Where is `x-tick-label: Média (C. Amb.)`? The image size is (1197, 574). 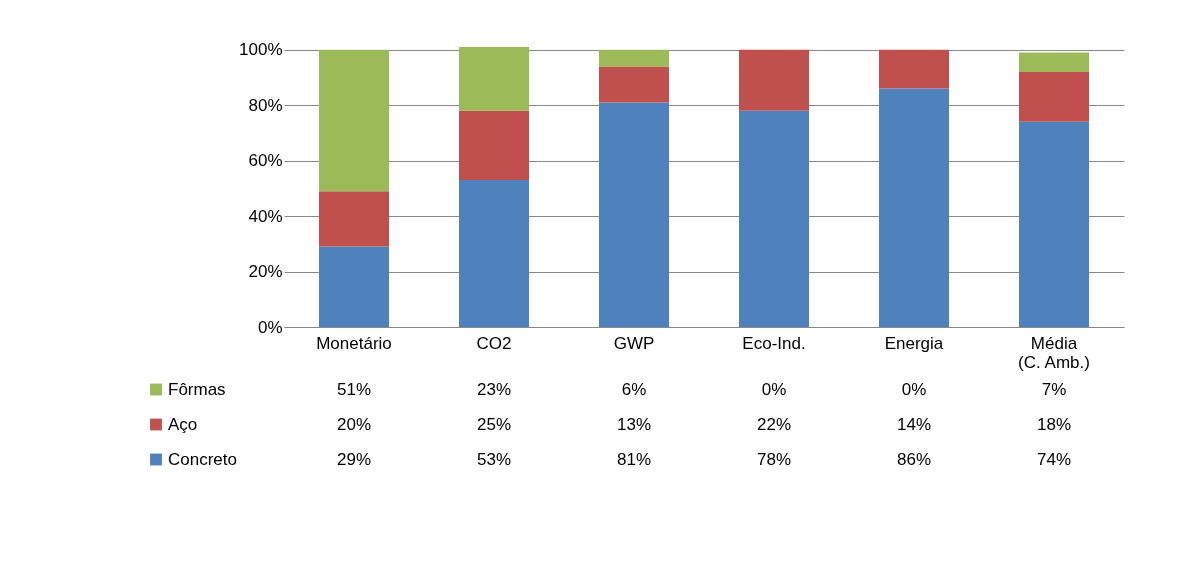
x-tick-label: Média (C. Amb.) is located at coordinates (1054, 352).